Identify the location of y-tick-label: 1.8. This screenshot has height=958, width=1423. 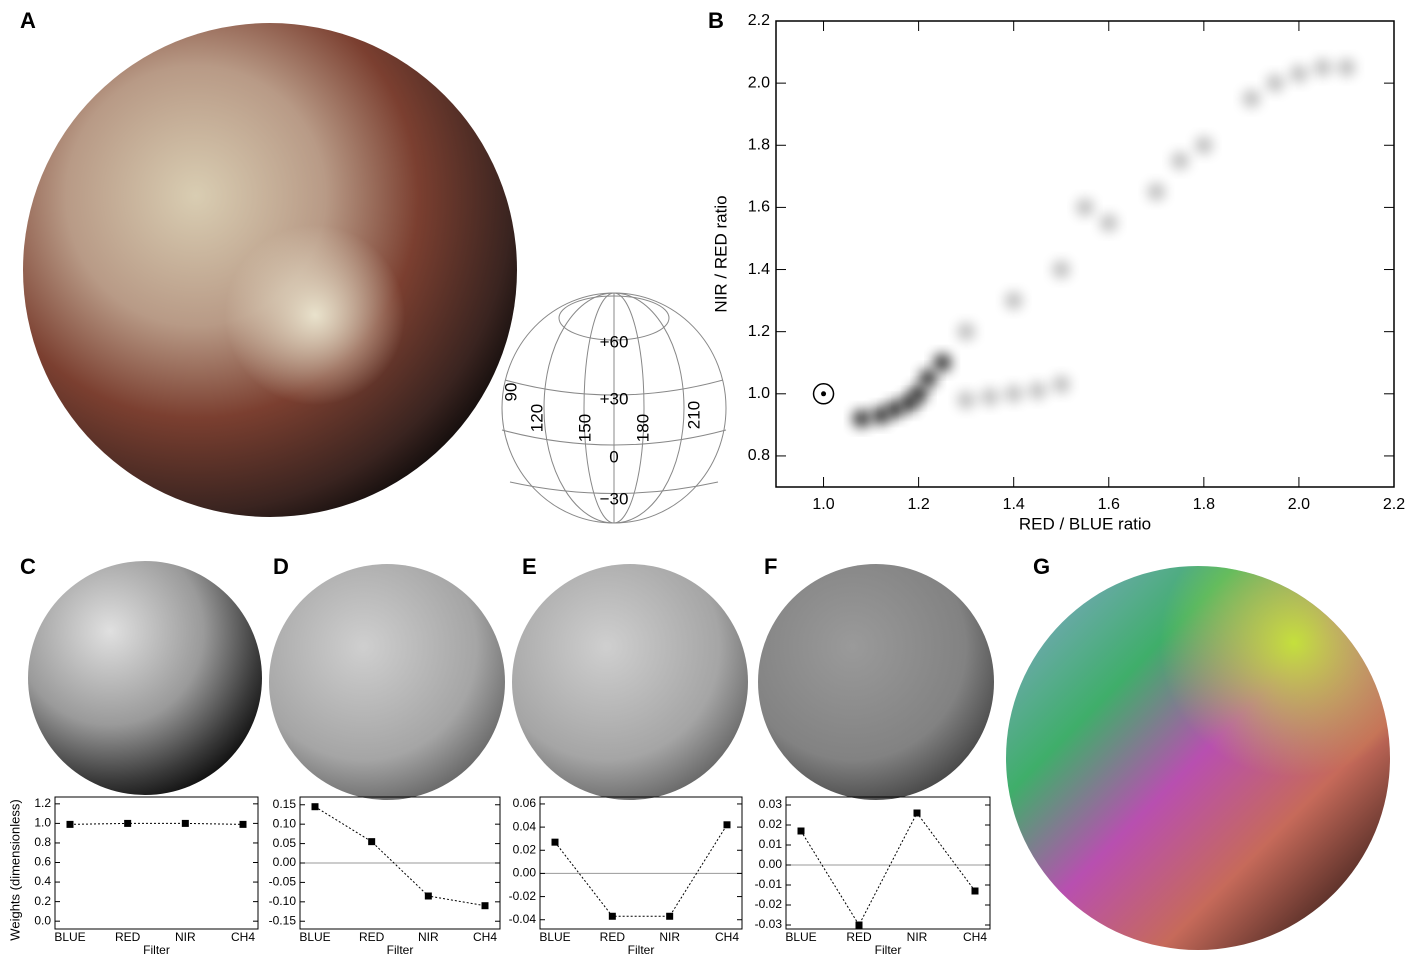
(759, 144).